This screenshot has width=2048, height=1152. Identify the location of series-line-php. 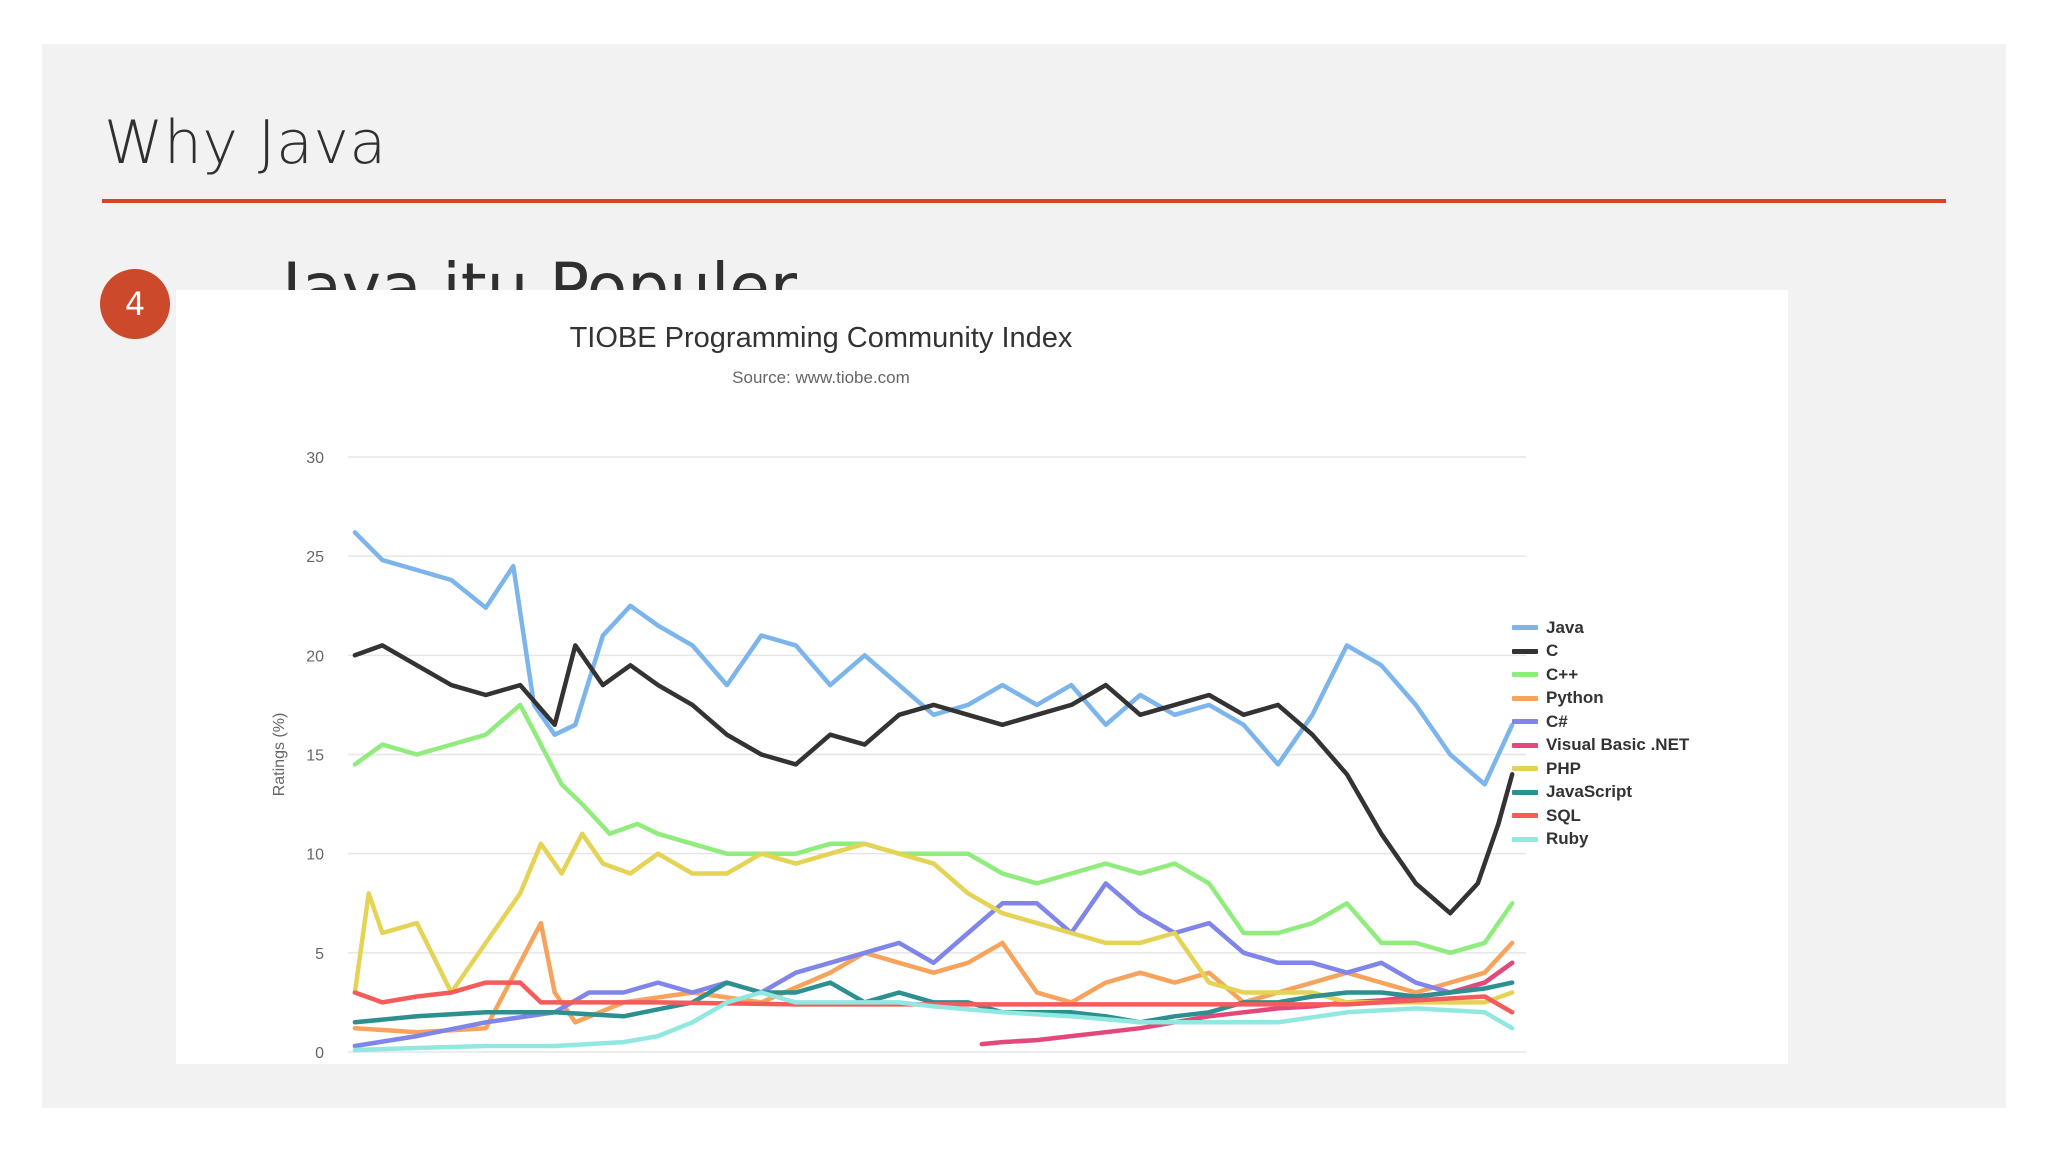
(933, 918).